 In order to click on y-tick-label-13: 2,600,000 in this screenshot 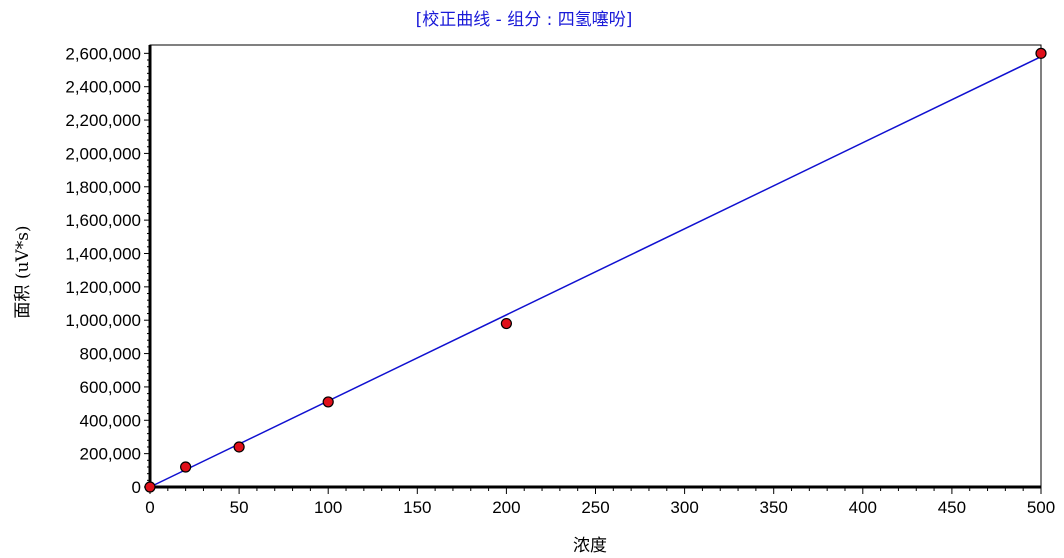, I will do `click(103, 53)`.